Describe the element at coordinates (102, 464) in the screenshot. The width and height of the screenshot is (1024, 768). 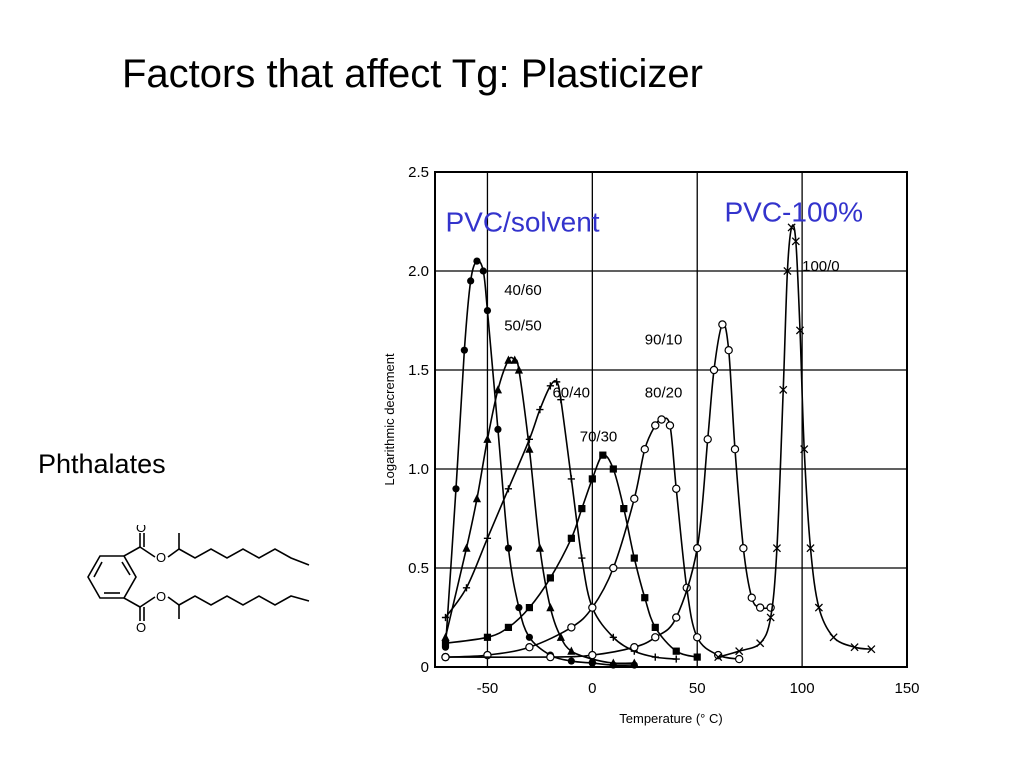
I see `phthalates-label: Phthalates` at that location.